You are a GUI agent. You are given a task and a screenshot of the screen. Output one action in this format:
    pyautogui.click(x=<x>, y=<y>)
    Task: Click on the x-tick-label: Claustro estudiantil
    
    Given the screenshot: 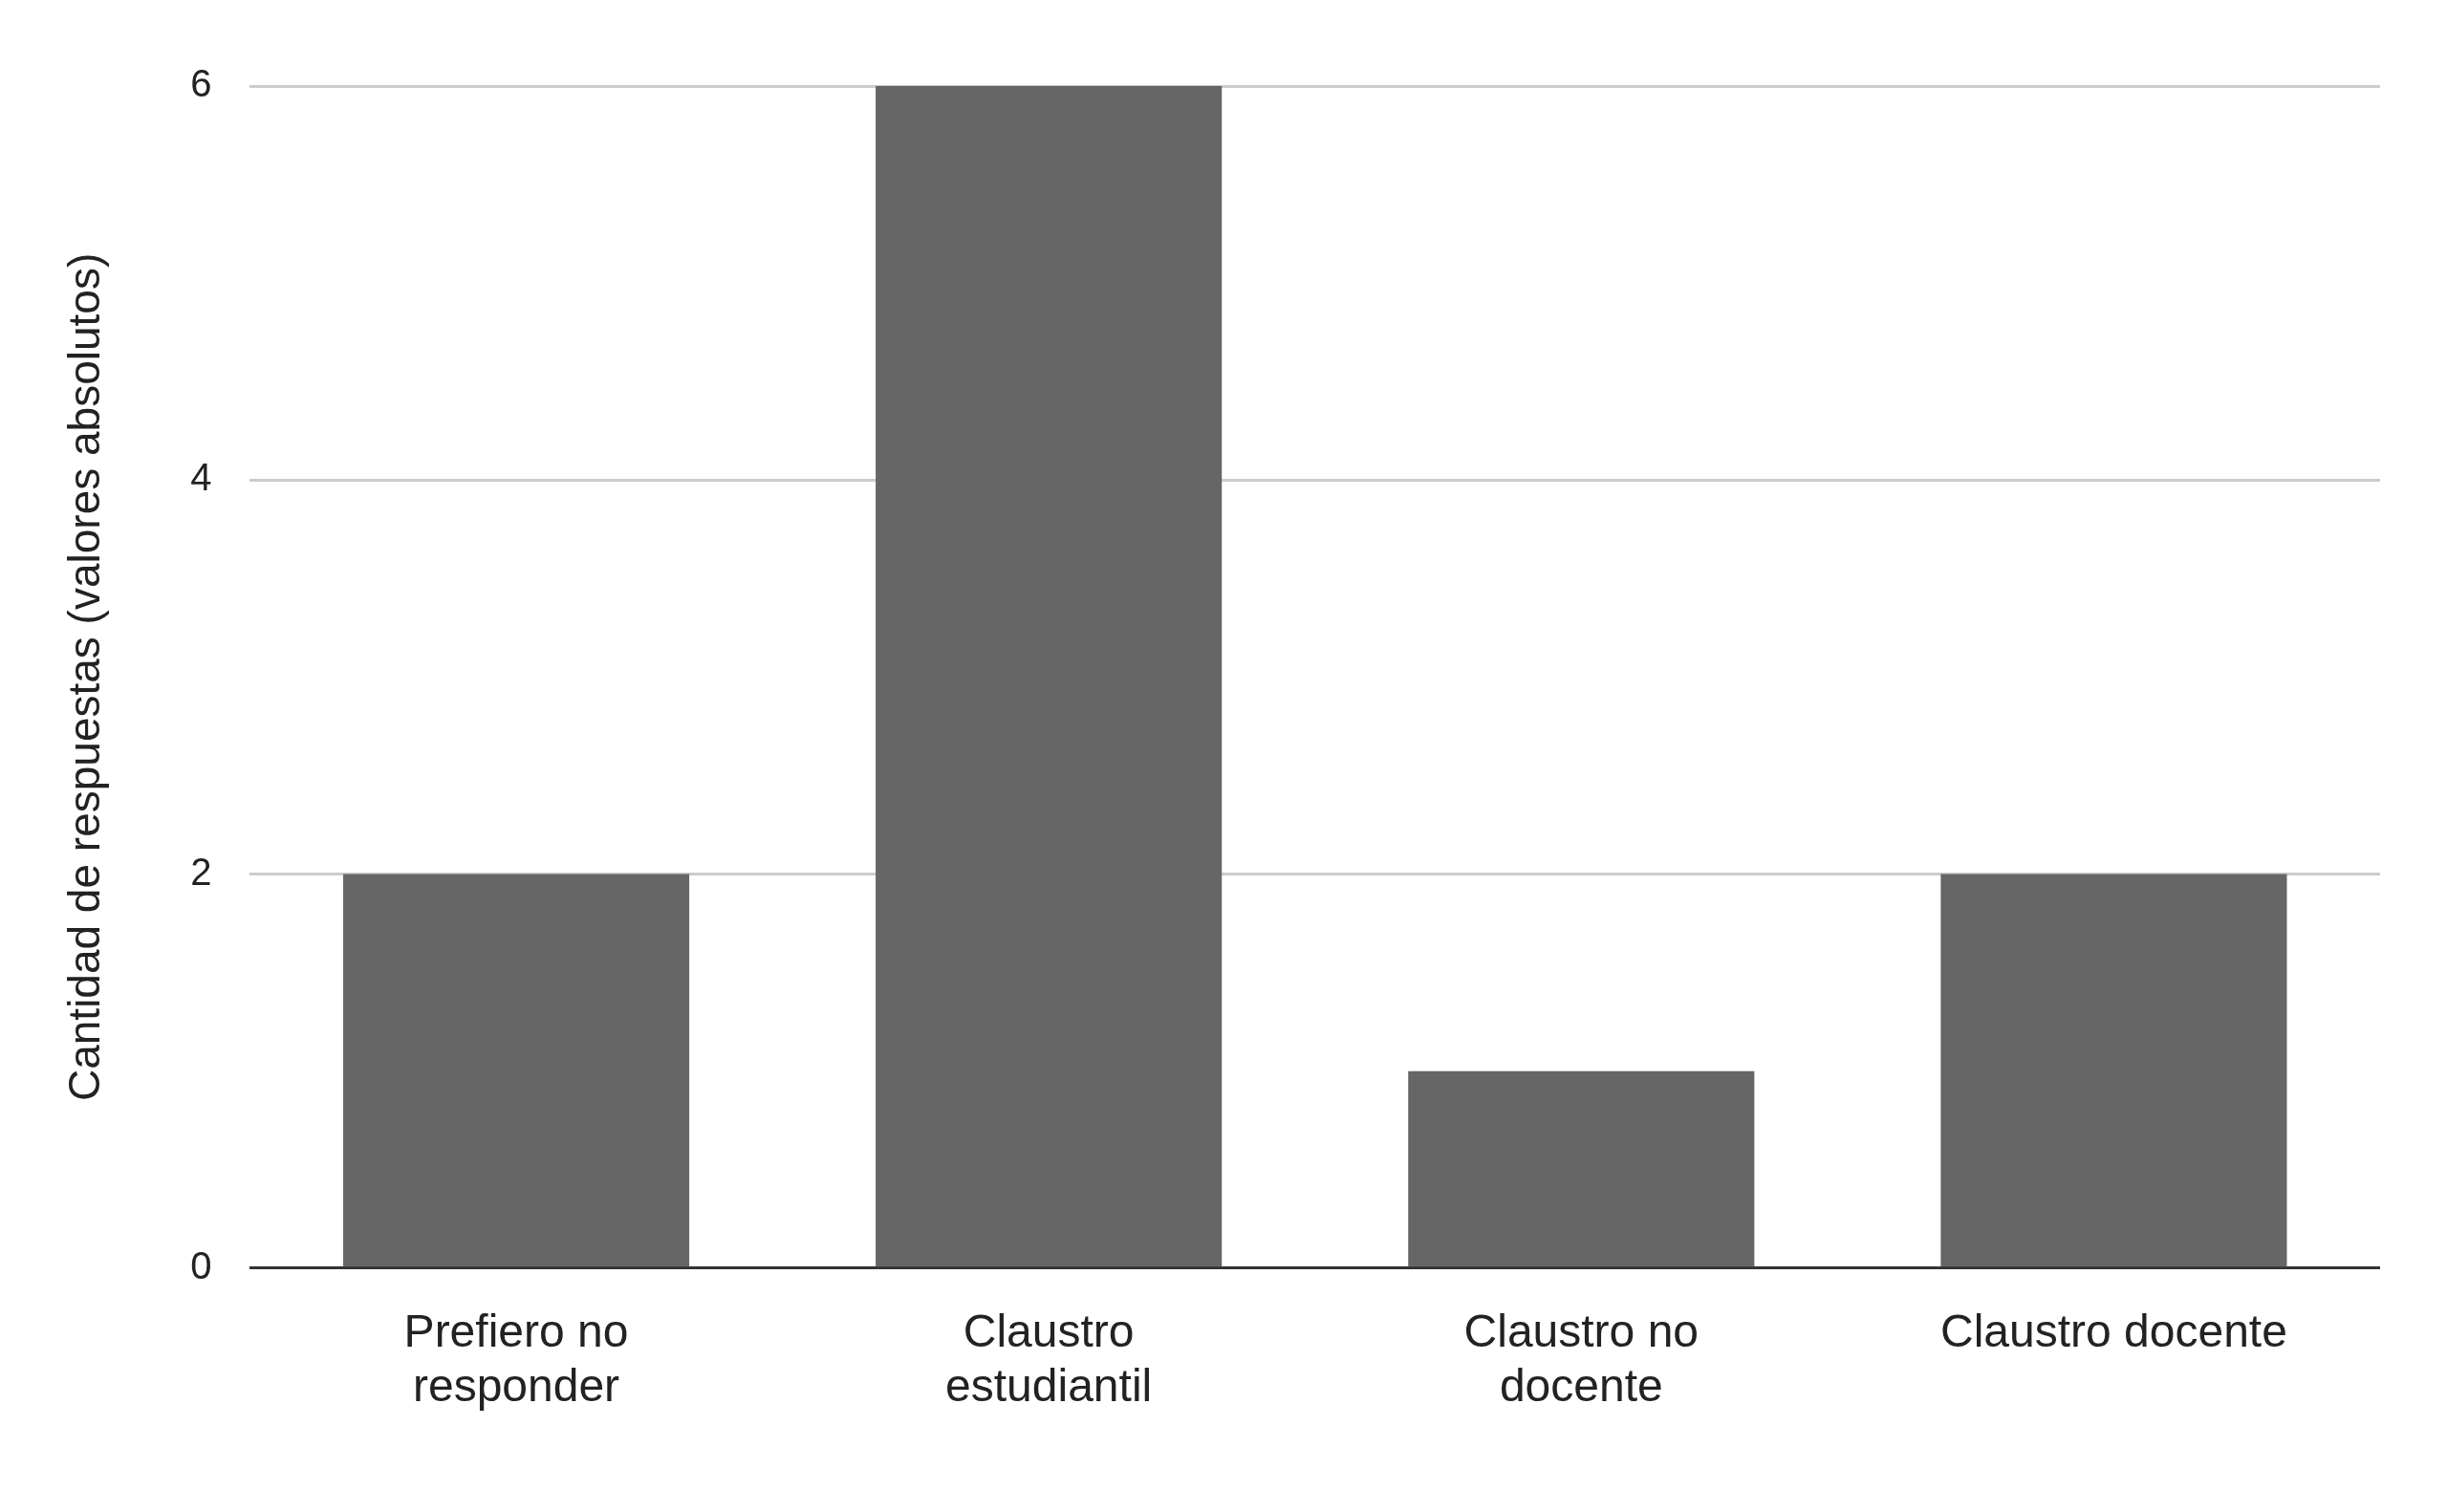 What is the action you would take?
    pyautogui.click(x=1049, y=1358)
    